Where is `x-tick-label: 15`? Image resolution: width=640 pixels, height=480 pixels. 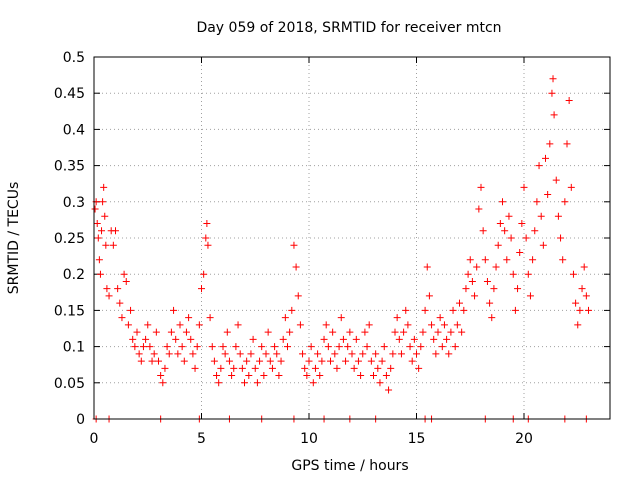
x-tick-label: 15 is located at coordinates (417, 439).